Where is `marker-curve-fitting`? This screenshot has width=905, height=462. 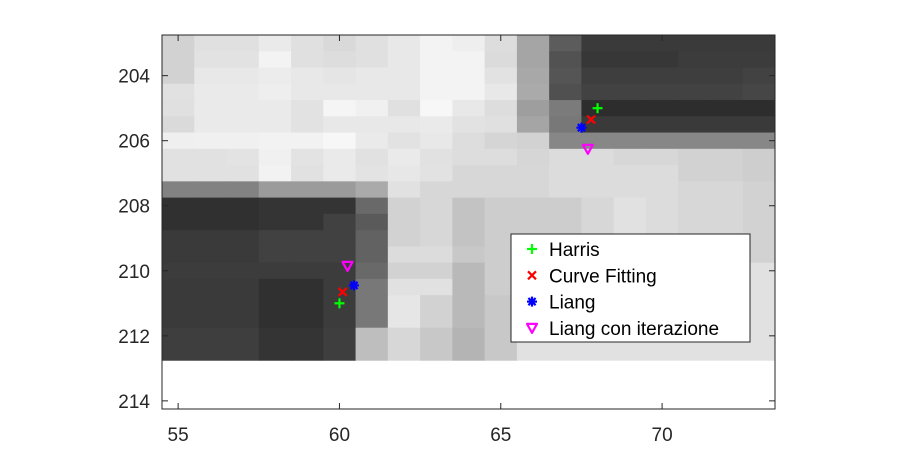
marker-curve-fitting is located at coordinates (342, 292).